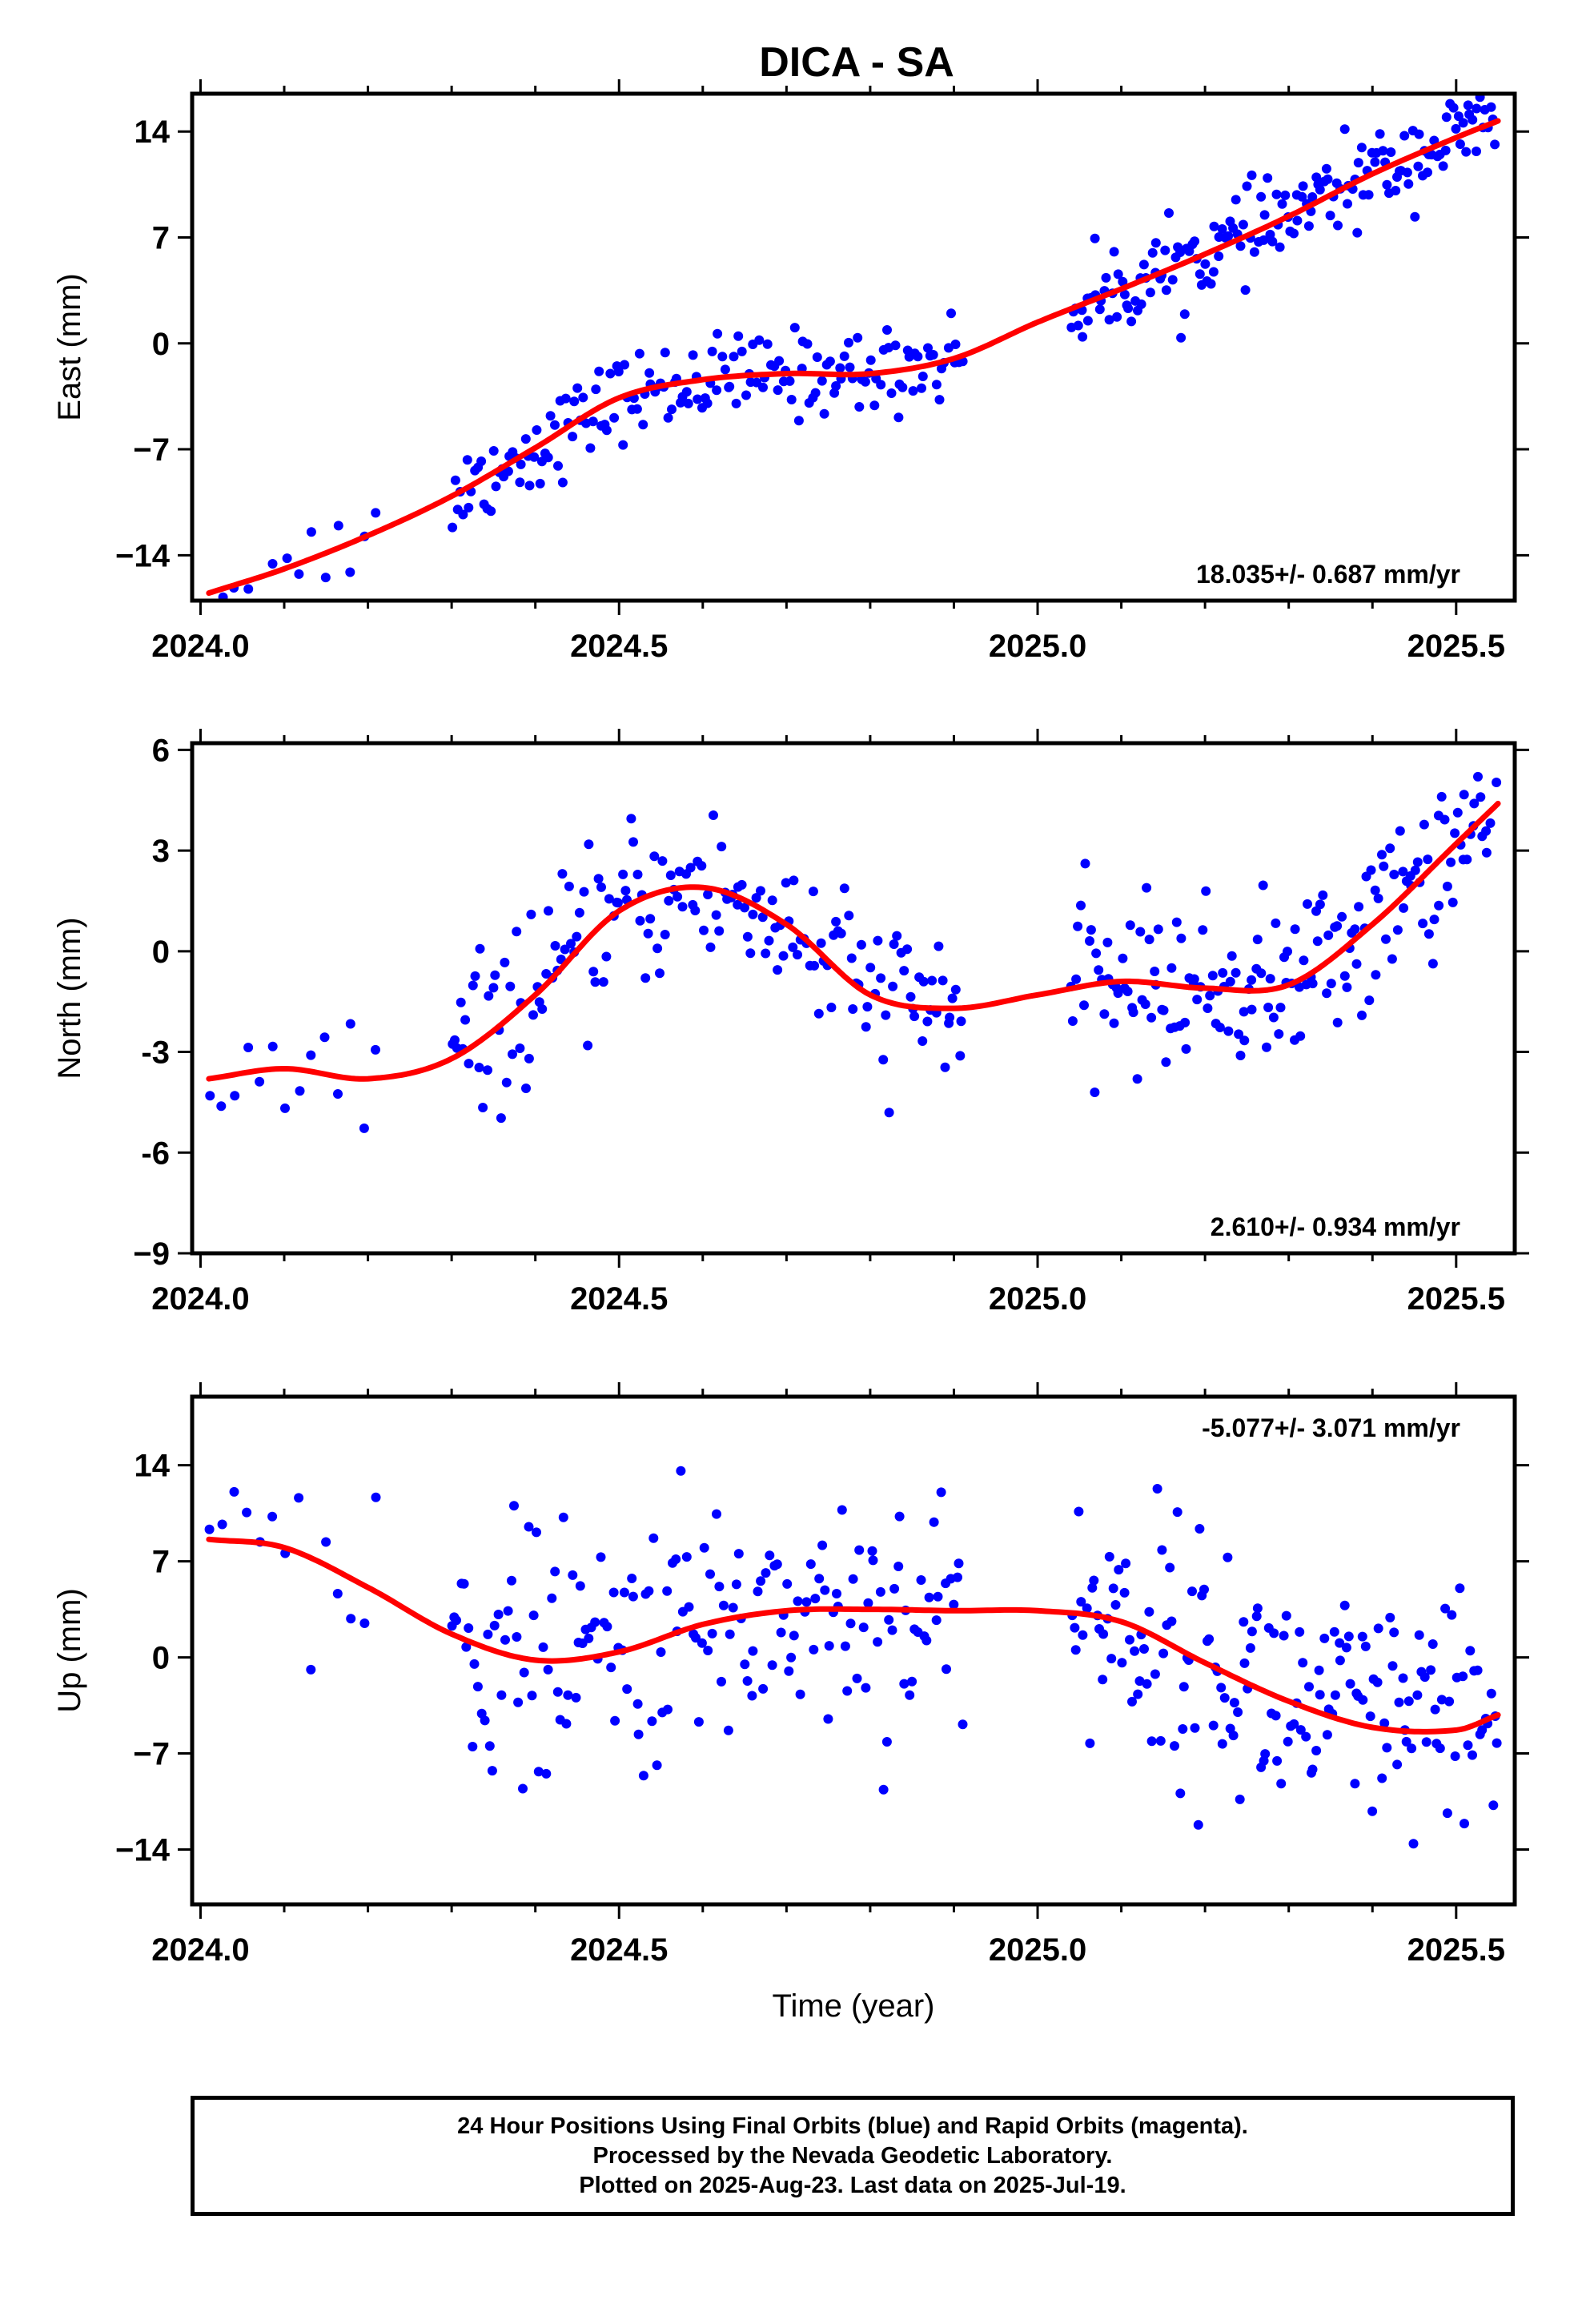  I want to click on y-tick-label: 0, so click(161, 1659).